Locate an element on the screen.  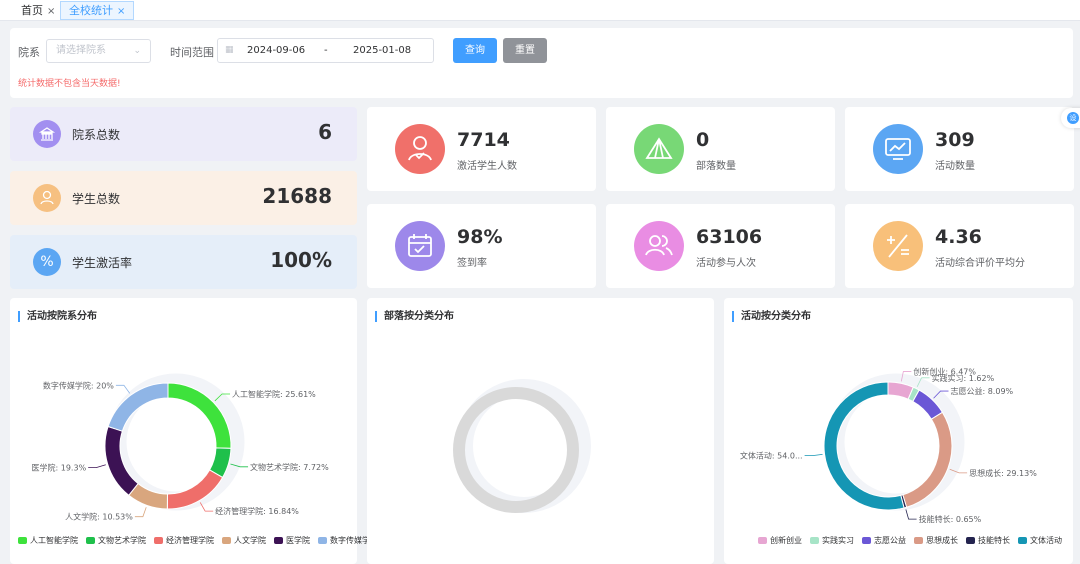
tab-school-stats-label: 全校统计 is located at coordinates (91, 10).